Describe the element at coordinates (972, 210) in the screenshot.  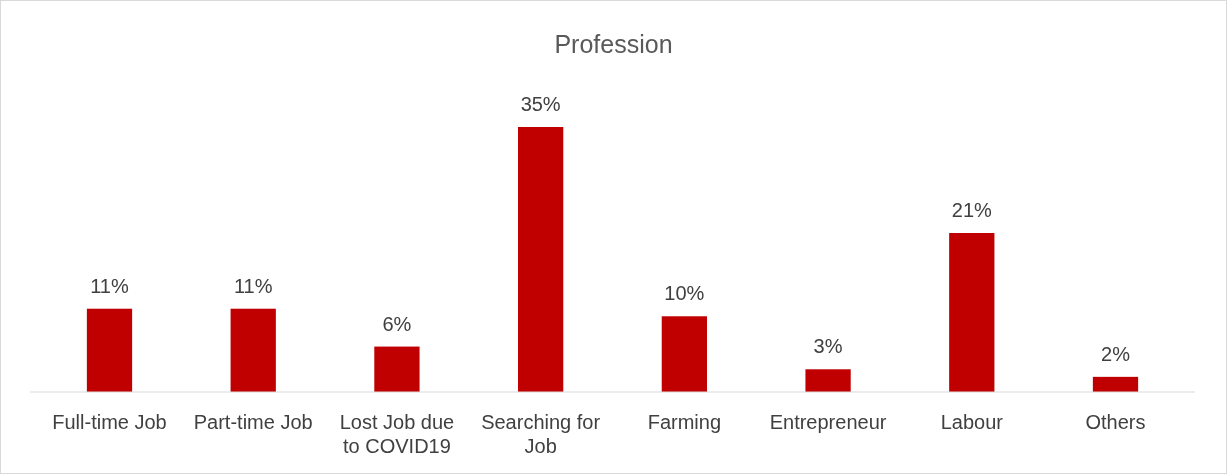
I see `data-label: 21%` at that location.